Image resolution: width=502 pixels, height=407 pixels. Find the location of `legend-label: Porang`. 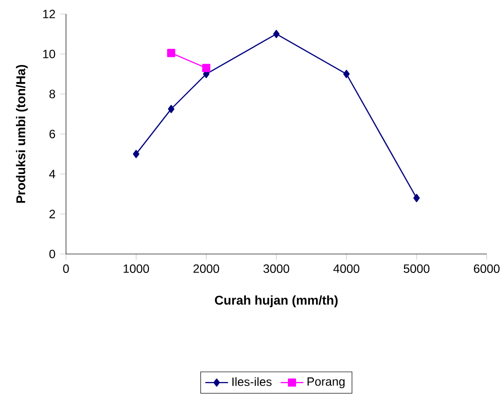

legend-label: Porang is located at coordinates (326, 382).